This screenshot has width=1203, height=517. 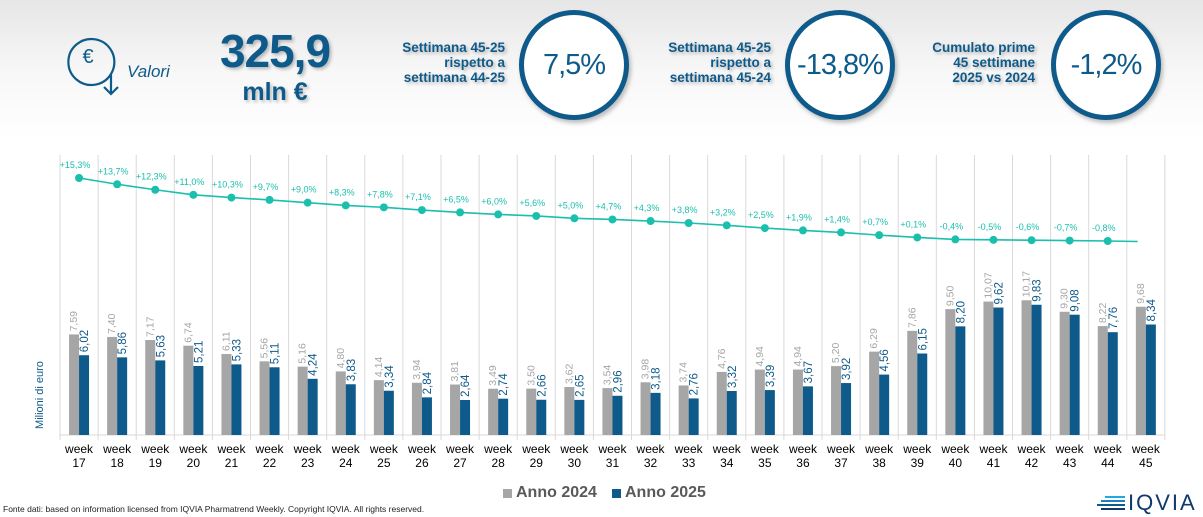 What do you see at coordinates (1032, 463) in the screenshot?
I see `x-tick-label-number: 42` at bounding box center [1032, 463].